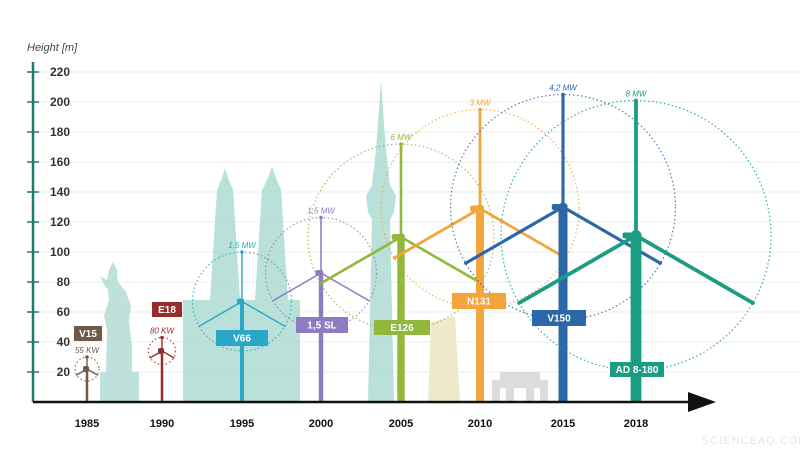 The width and height of the screenshot is (800, 455). Describe the element at coordinates (60, 222) in the screenshot. I see `y-tick-label: 120` at that location.